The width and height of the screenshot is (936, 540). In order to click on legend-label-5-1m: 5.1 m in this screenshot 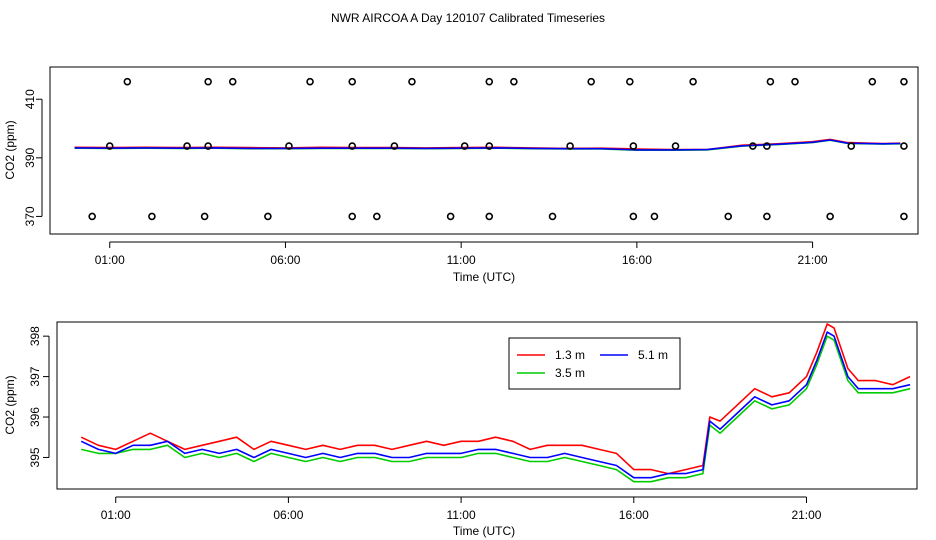, I will do `click(653, 355)`.